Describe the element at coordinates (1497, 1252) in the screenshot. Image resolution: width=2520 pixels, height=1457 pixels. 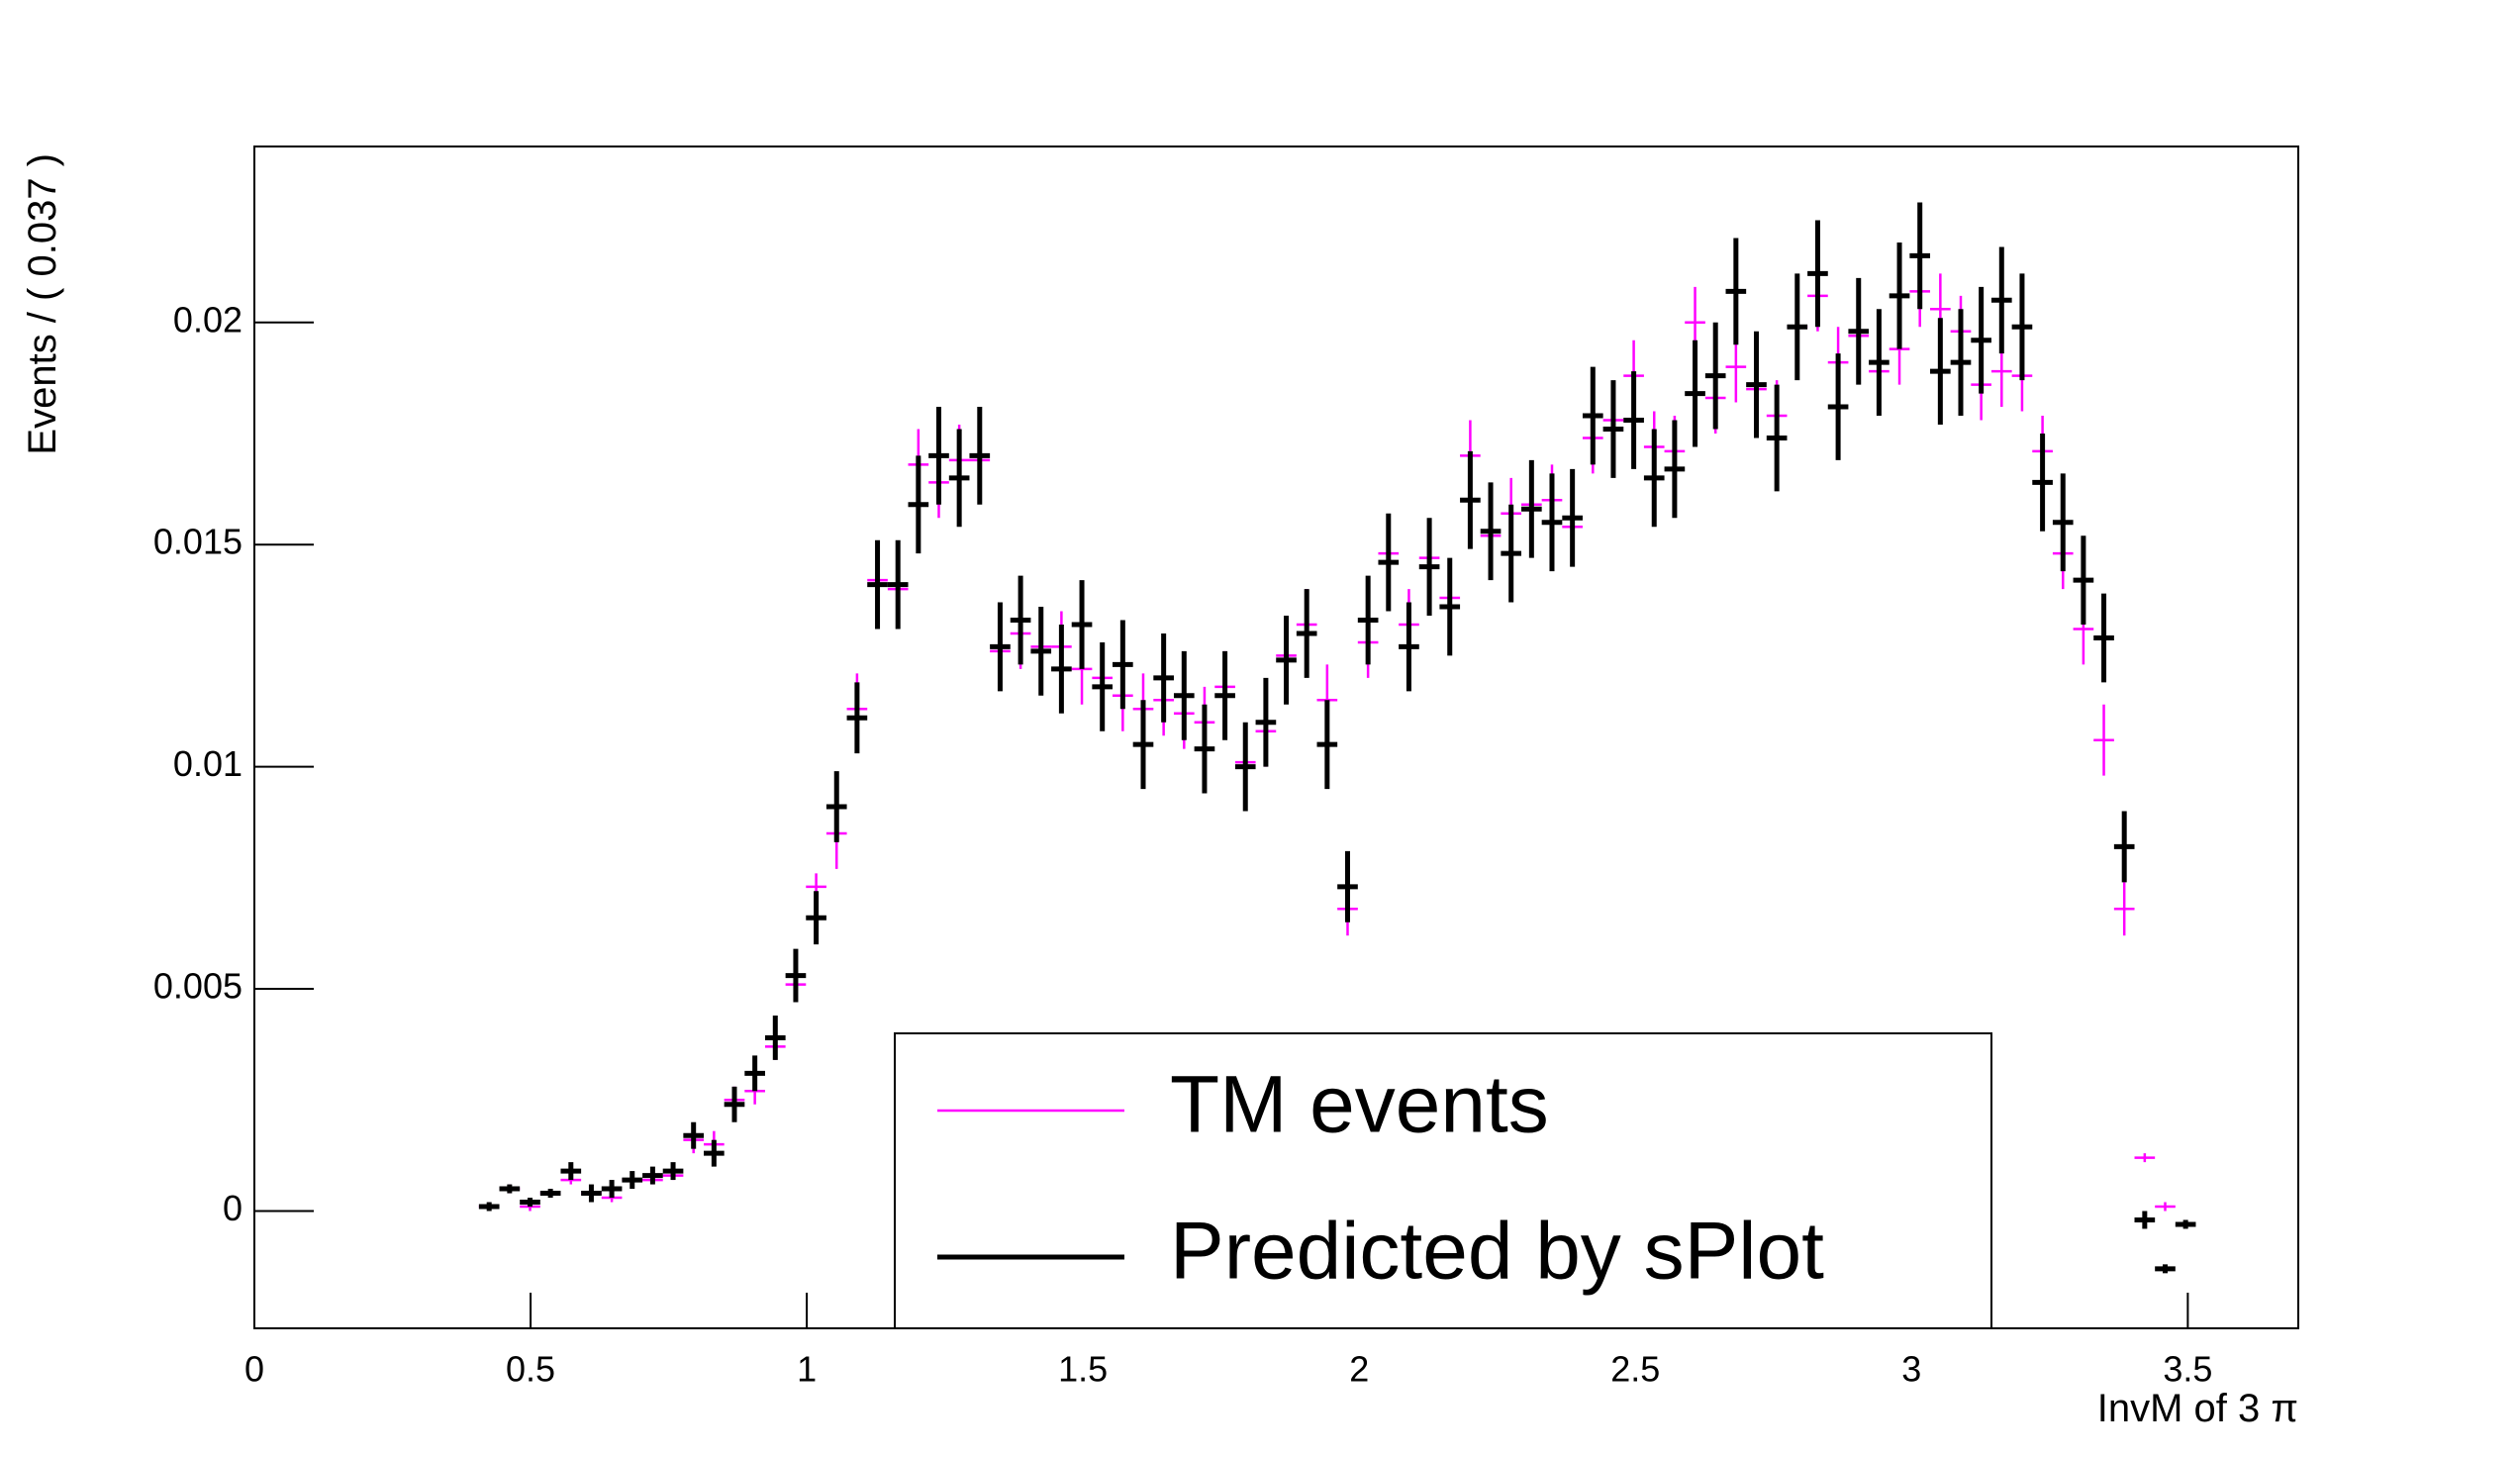
I see `legend-label: Predicted by sPlot` at that location.